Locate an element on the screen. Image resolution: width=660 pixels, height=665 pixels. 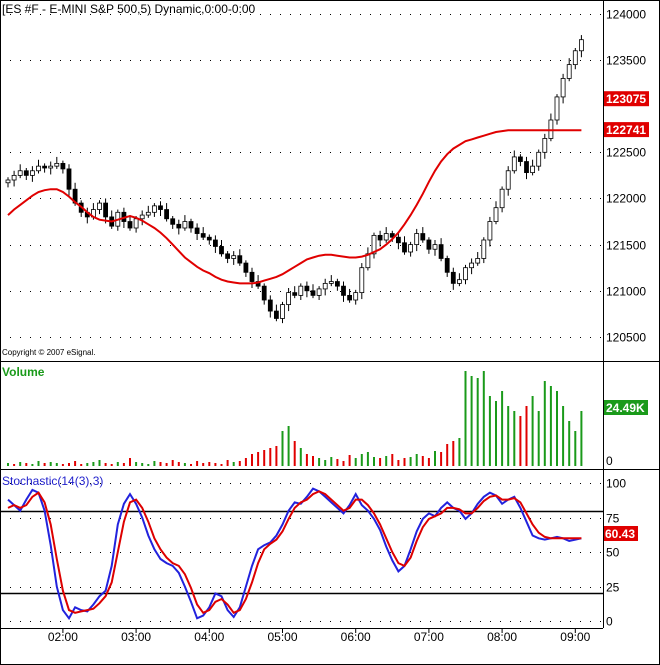
volume-bars is located at coordinates (295, 418).